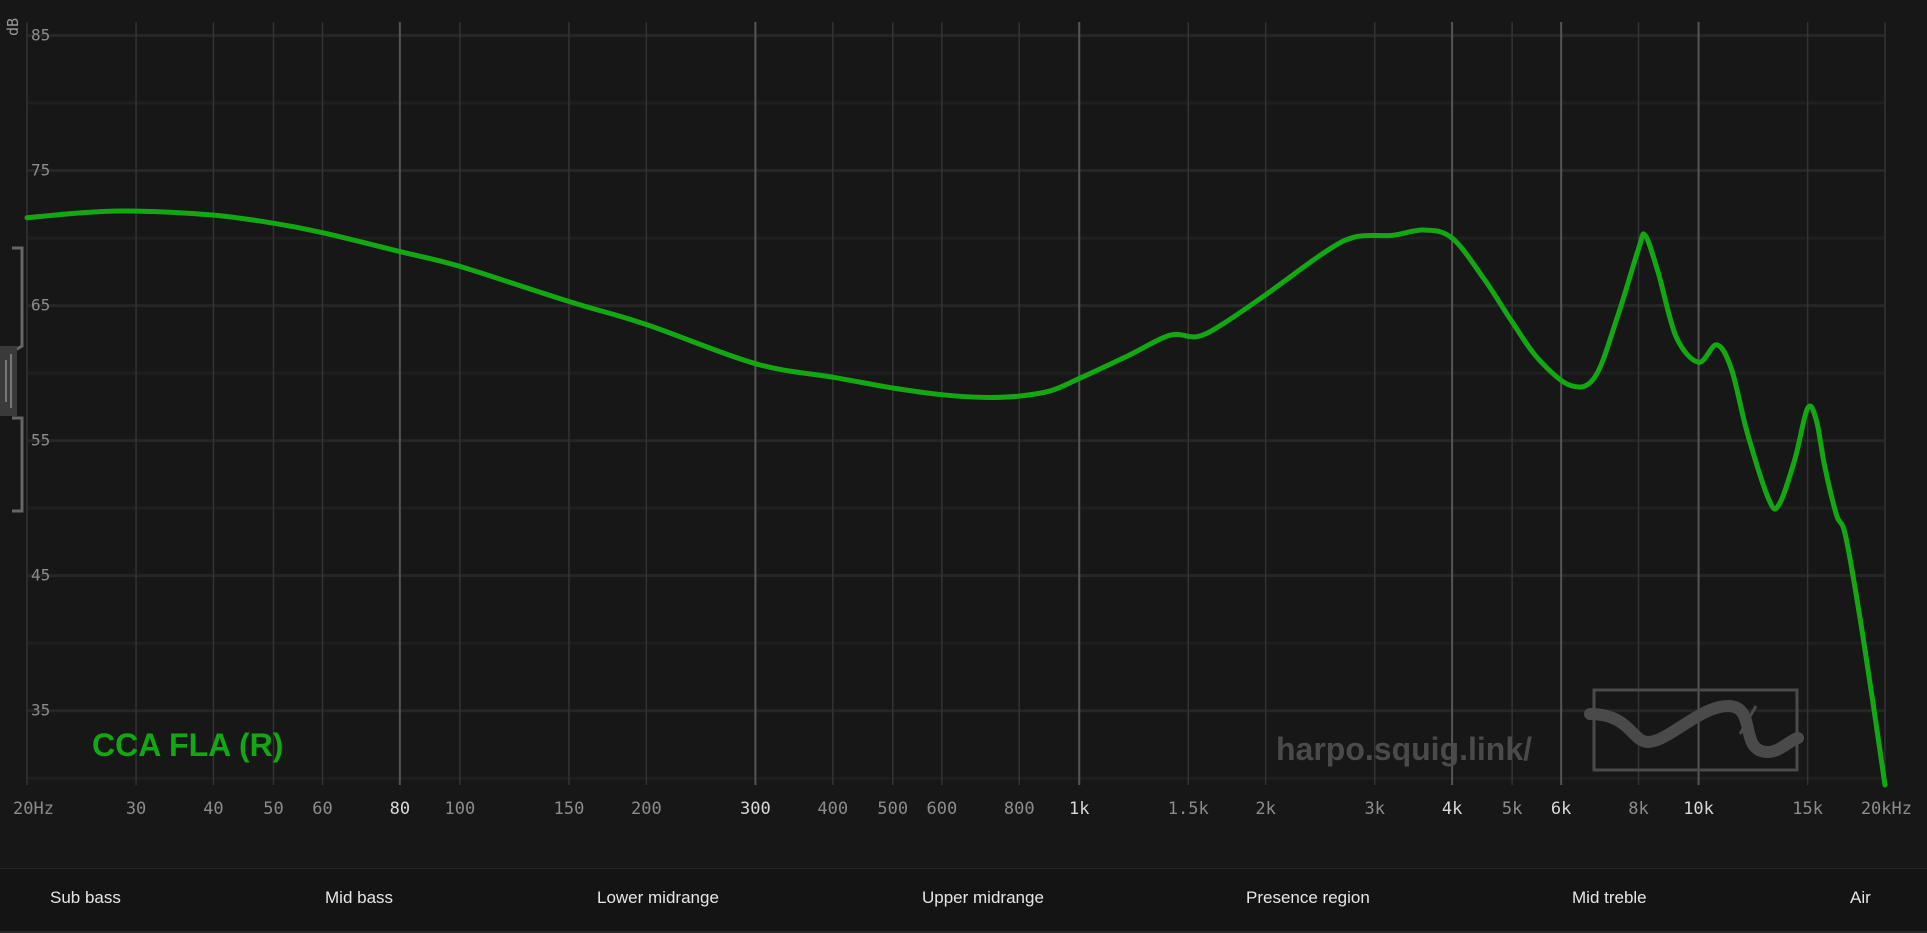  What do you see at coordinates (359, 897) in the screenshot?
I see `band-mid-bass: Mid bass` at bounding box center [359, 897].